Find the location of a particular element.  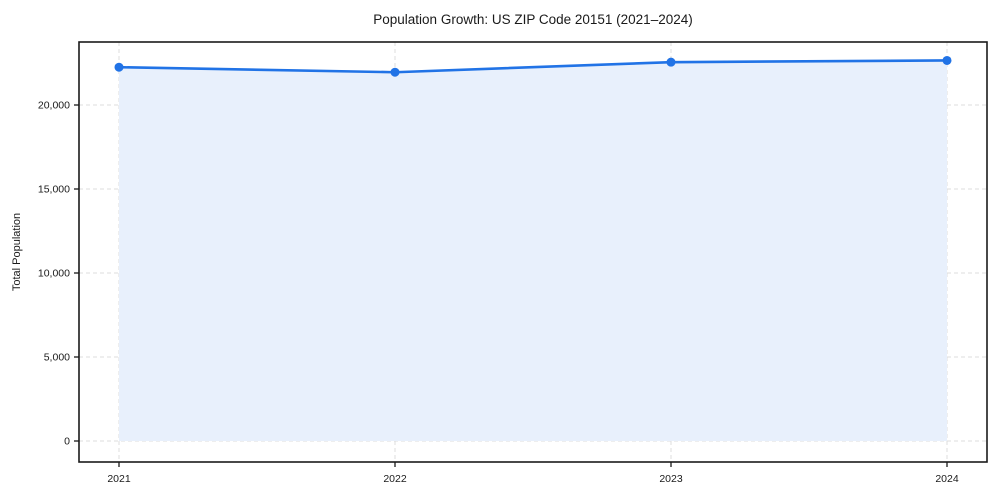

x-tick-label: 2021 is located at coordinates (119, 479).